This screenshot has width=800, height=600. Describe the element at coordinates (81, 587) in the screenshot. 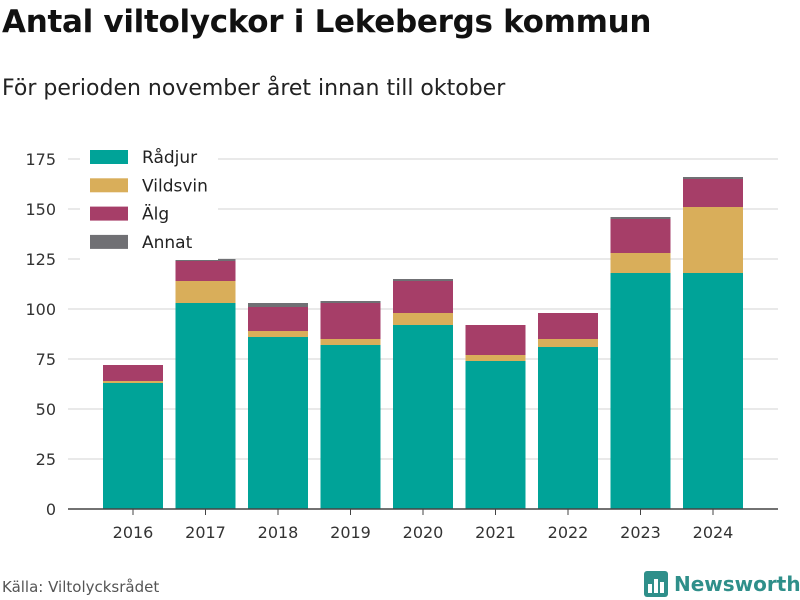

I see `source-note: Källa: Viltolycksrådet` at that location.